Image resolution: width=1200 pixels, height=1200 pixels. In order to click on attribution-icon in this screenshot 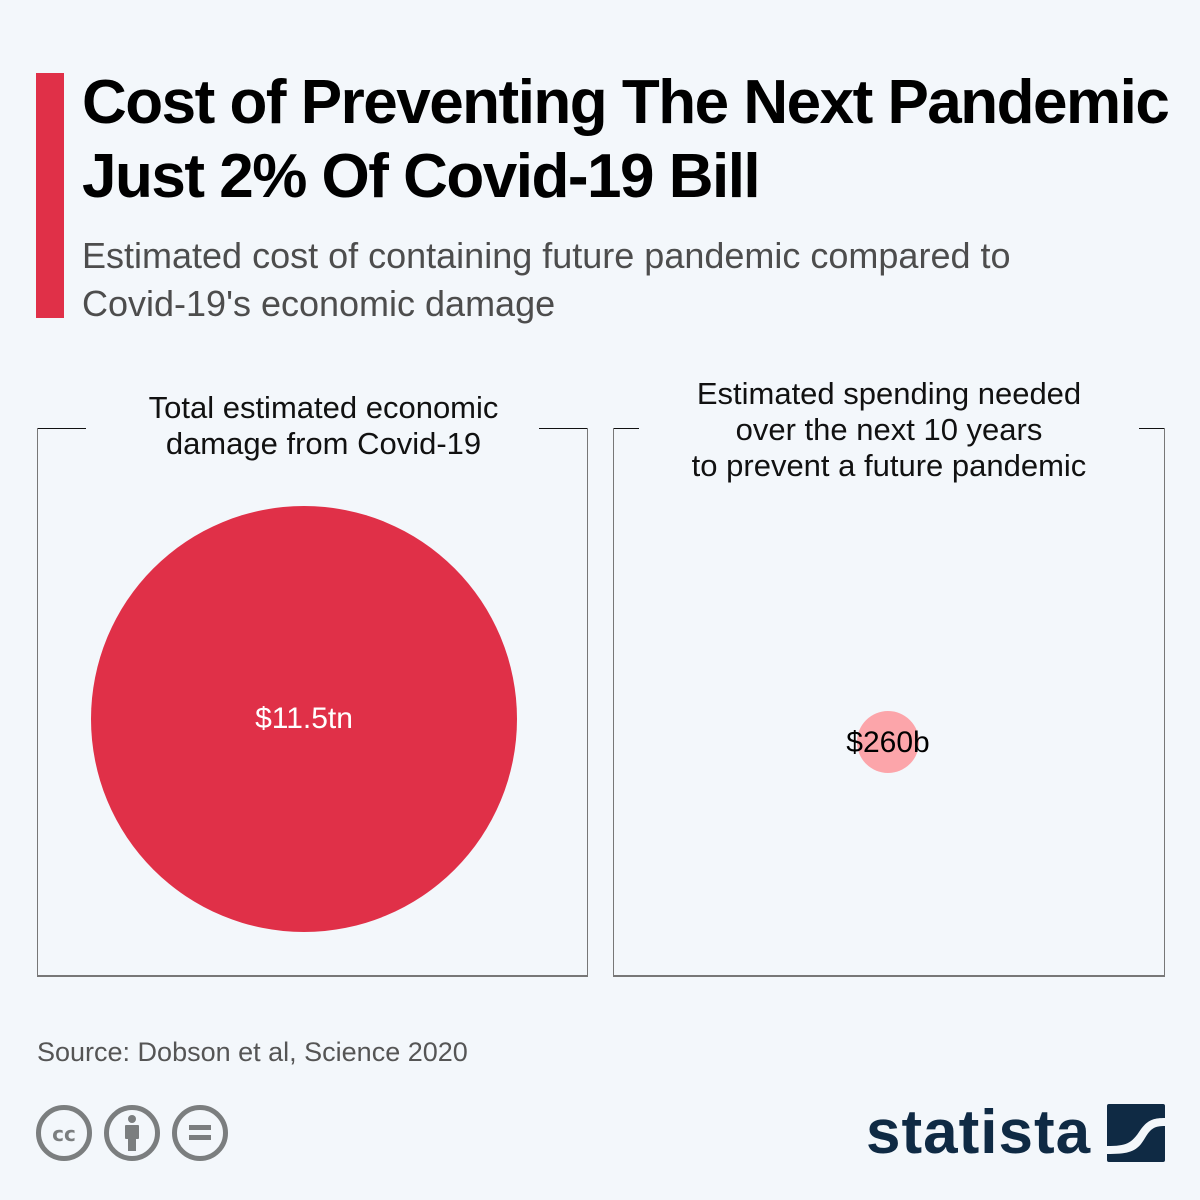, I will do `click(132, 1133)`.